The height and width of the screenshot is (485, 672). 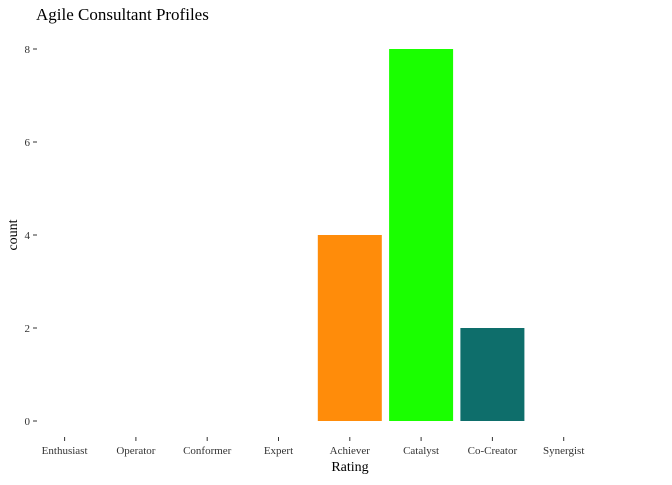 I want to click on y-tick-label: 0, so click(x=28, y=422).